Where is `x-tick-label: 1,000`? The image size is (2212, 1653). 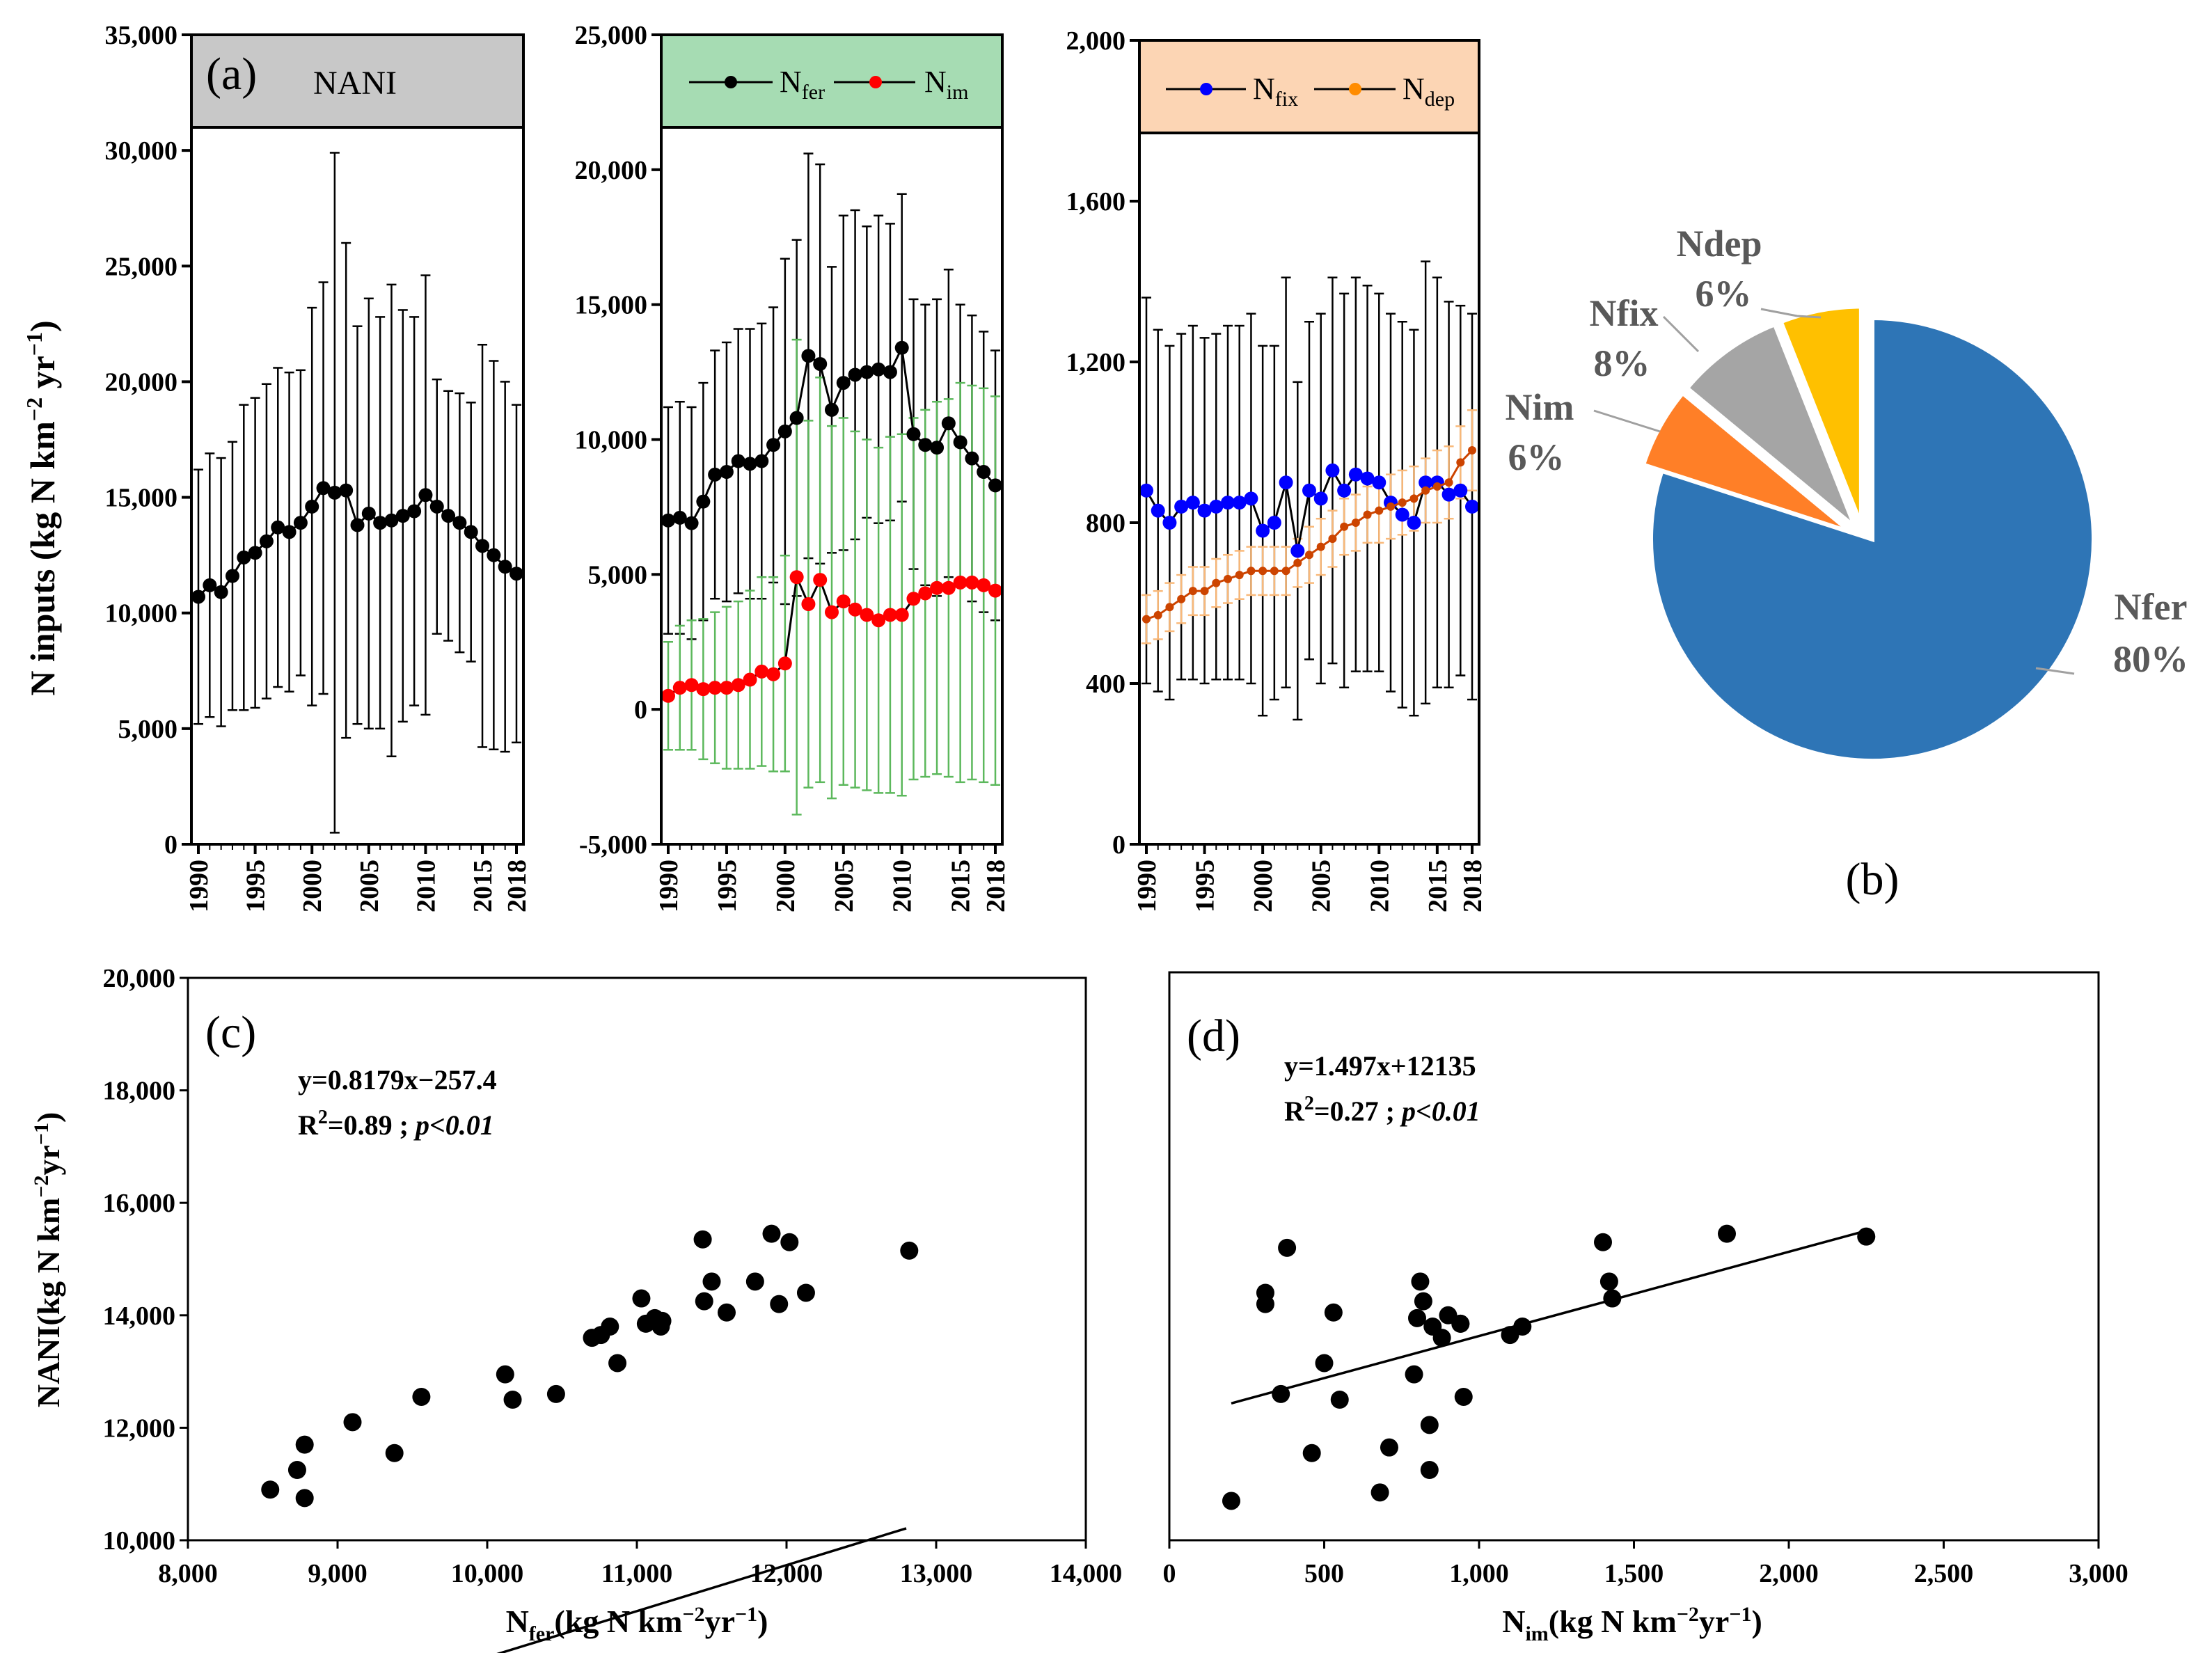 x-tick-label: 1,000 is located at coordinates (1479, 1573).